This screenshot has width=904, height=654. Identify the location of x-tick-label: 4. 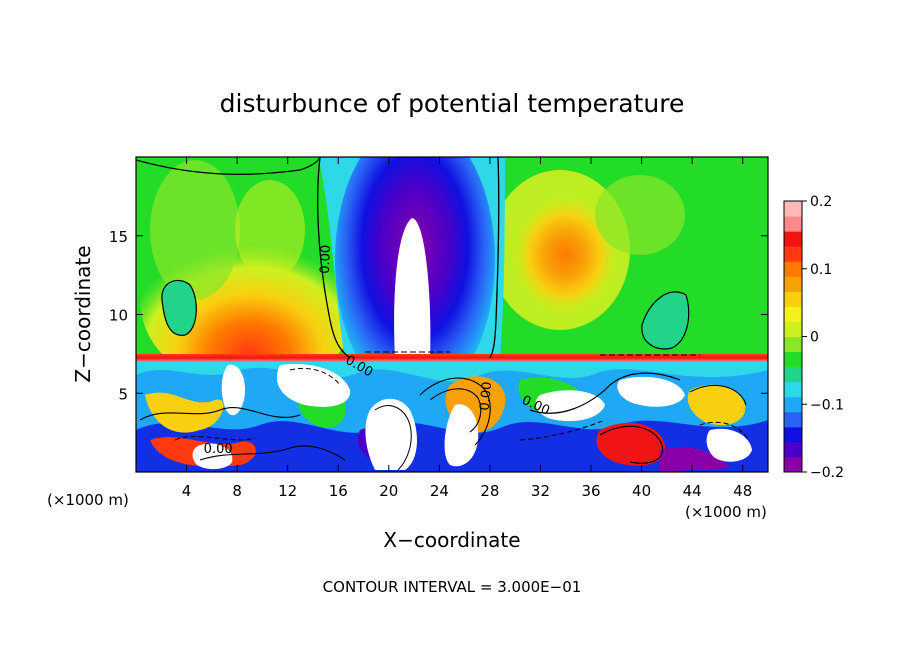
(187, 491).